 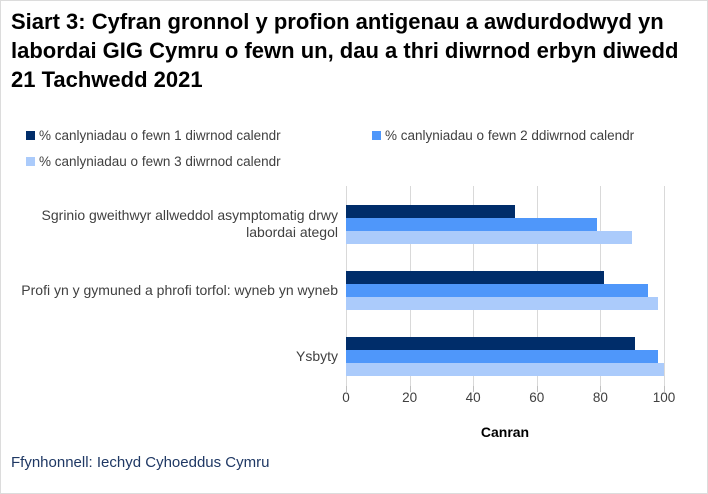 I want to click on legend-item-2-days: % canlyniadau o fewn 2 ddiwrnod calendr, so click(x=503, y=135).